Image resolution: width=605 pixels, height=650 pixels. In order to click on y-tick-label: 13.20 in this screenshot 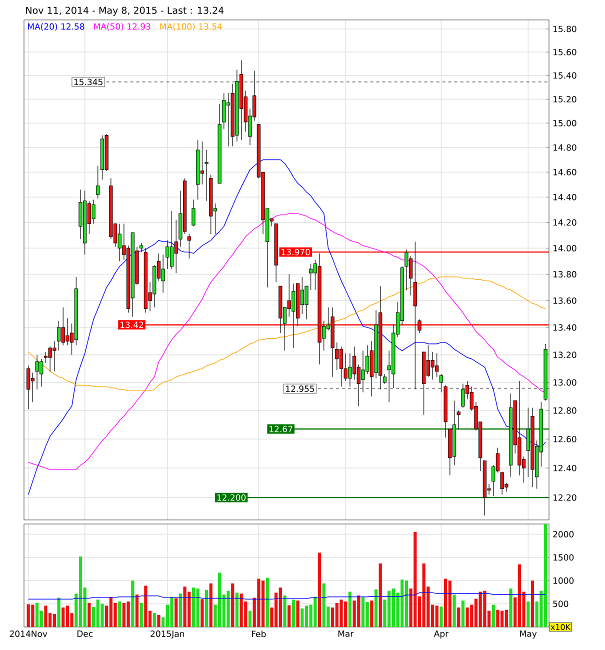, I will do `click(564, 355)`.